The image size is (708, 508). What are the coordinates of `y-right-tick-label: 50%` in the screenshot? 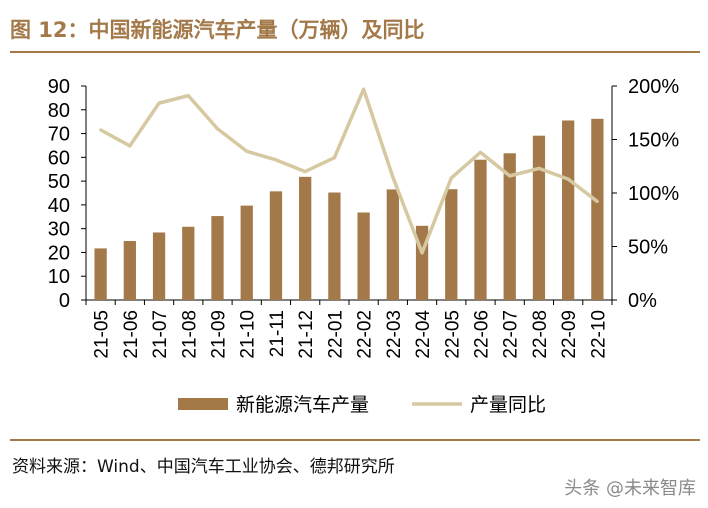 It's located at (648, 248).